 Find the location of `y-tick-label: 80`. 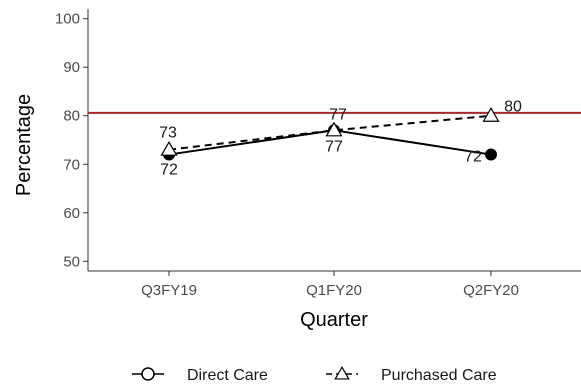

y-tick-label: 80 is located at coordinates (71, 116).